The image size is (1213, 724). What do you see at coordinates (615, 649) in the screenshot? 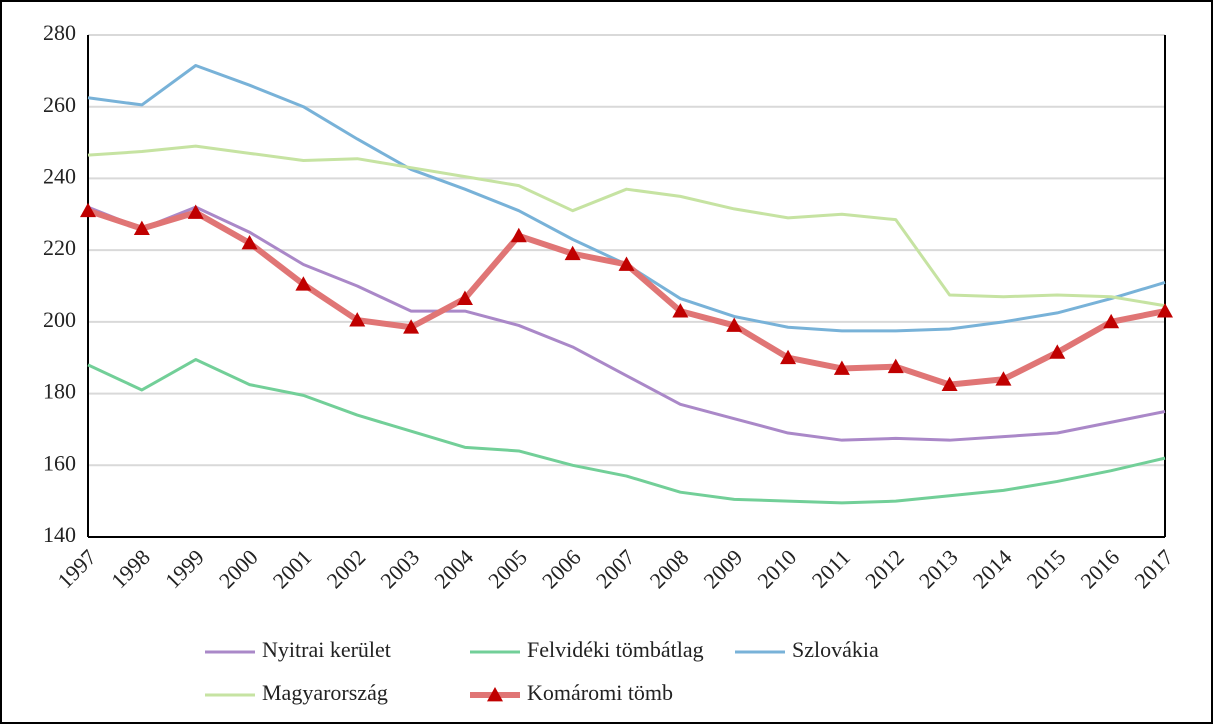
I see `legend-label: Felvidéki tömbátlag` at bounding box center [615, 649].